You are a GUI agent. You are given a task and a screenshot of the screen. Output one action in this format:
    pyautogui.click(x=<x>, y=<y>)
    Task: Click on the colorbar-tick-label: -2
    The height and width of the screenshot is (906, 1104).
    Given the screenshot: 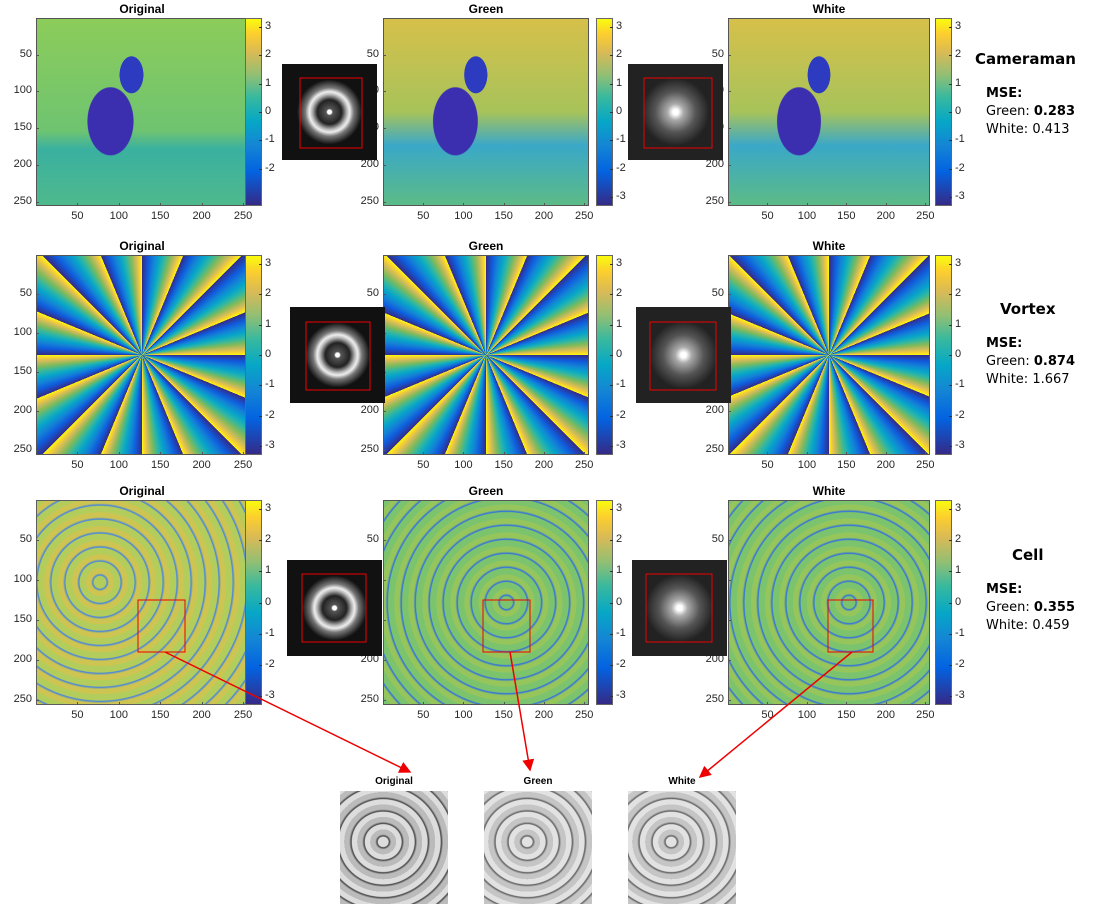 What is the action you would take?
    pyautogui.click(x=621, y=167)
    